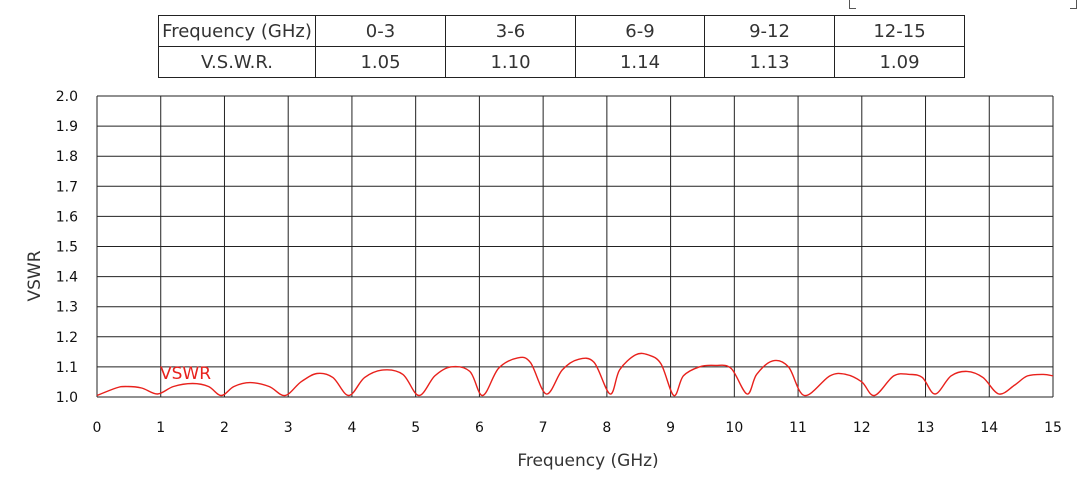 This screenshot has width=1091, height=484. I want to click on x-tick-label: 8, so click(606, 428).